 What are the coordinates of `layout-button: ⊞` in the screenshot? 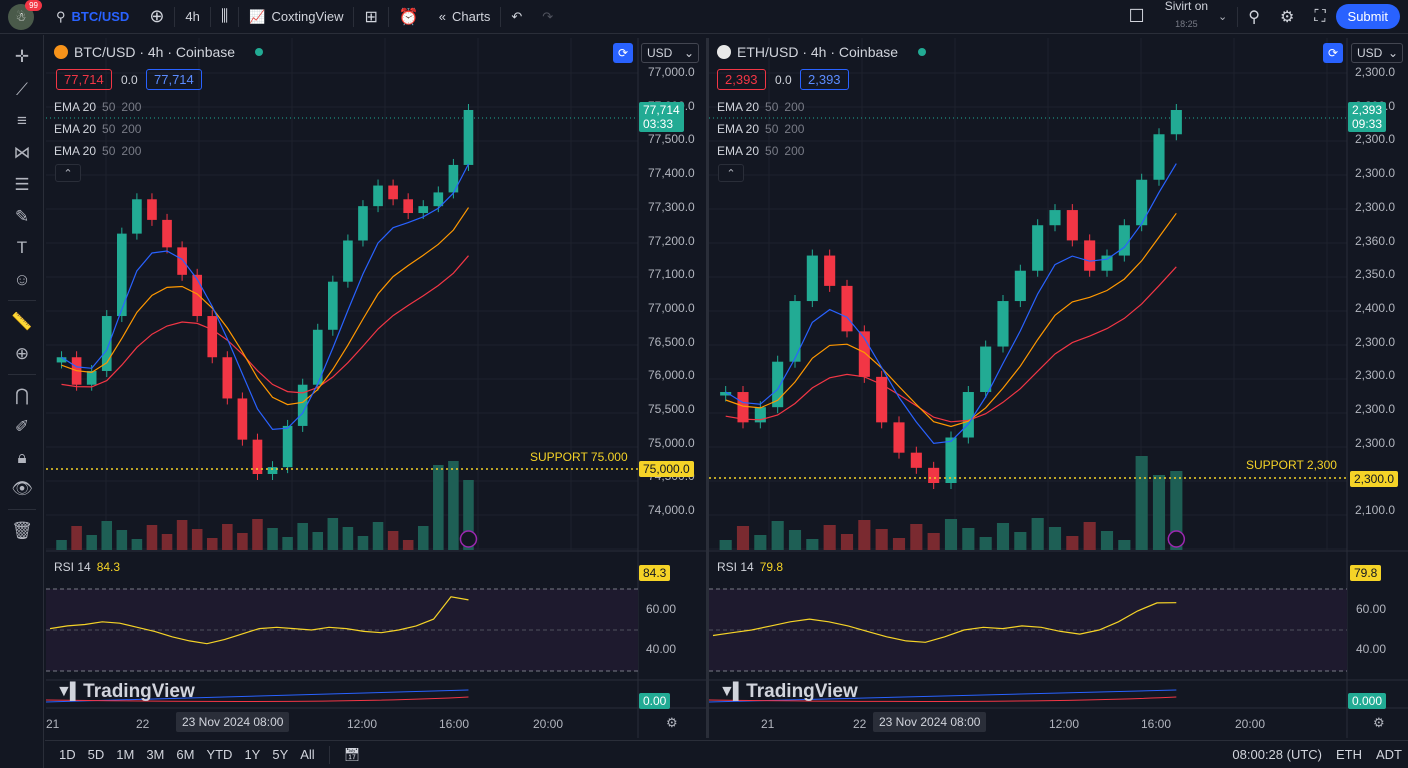 It's located at (370, 17).